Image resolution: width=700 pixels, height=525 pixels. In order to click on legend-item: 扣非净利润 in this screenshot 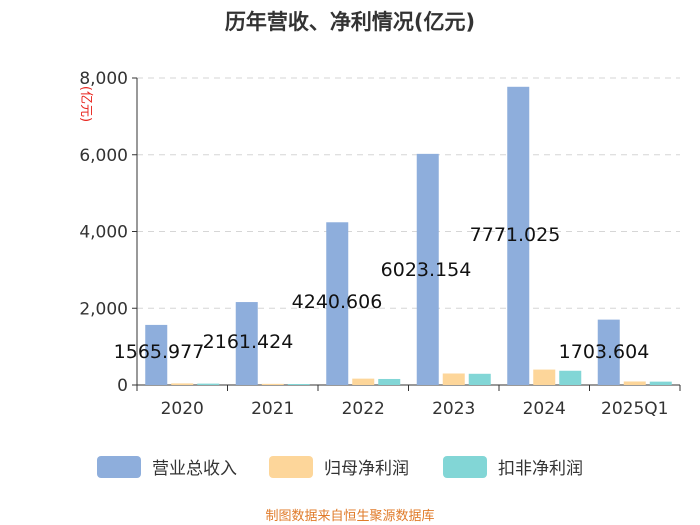, I will do `click(513, 467)`.